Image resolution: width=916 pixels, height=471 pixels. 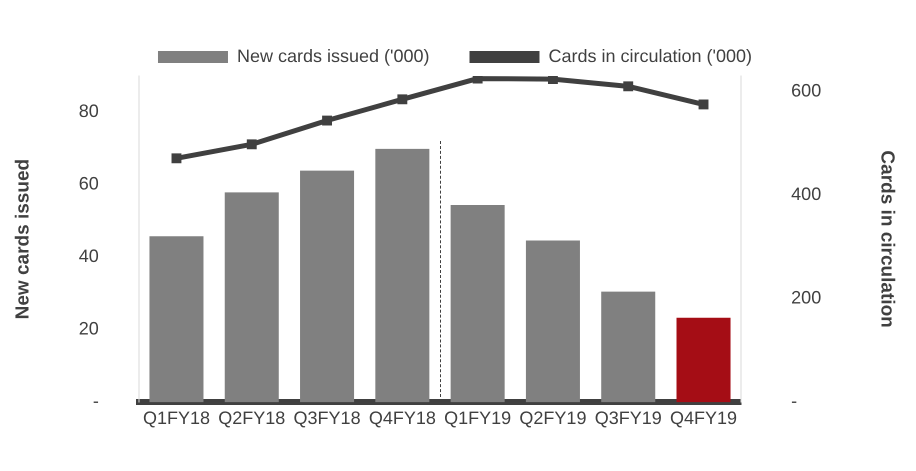 What do you see at coordinates (88, 184) in the screenshot?
I see `y-tick-label: 60` at bounding box center [88, 184].